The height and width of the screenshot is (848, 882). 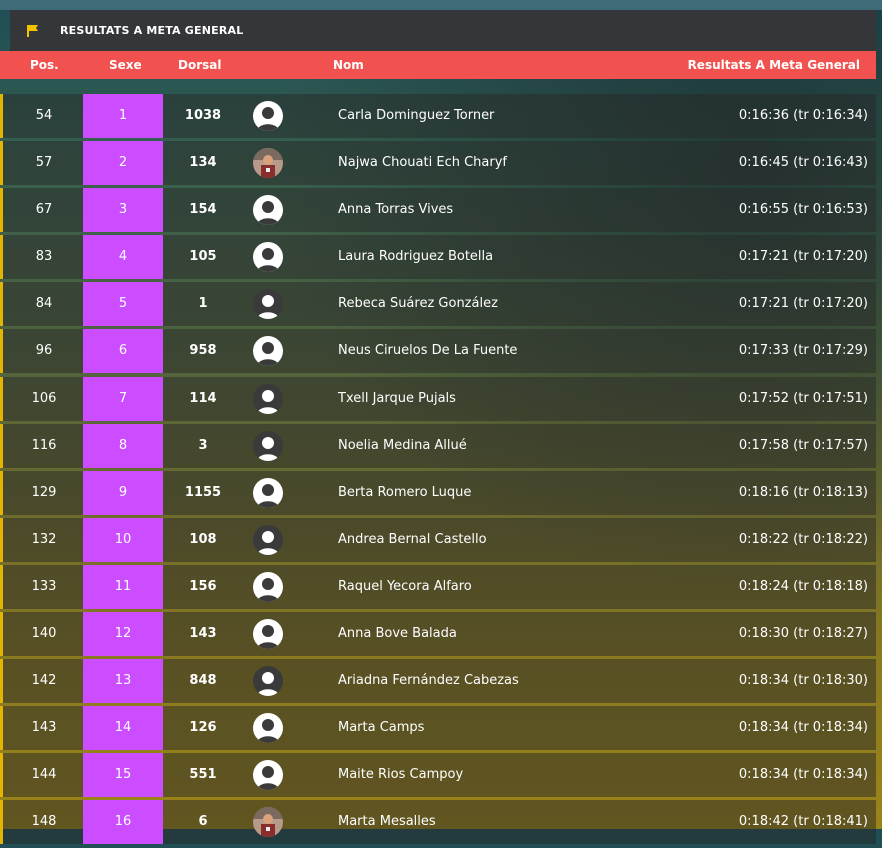 I want to click on position-cell: 96, so click(x=44, y=351).